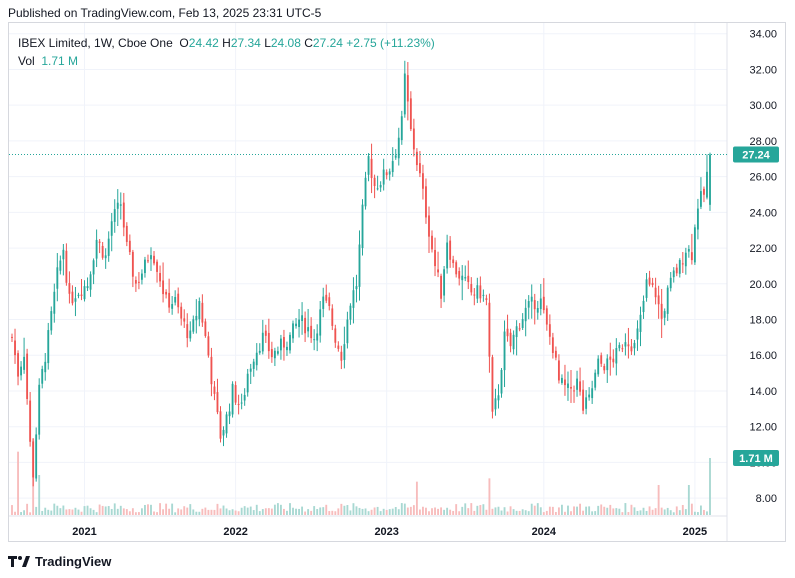 This screenshot has height=578, width=795. I want to click on y-tick-label: 26.00, so click(763, 178).